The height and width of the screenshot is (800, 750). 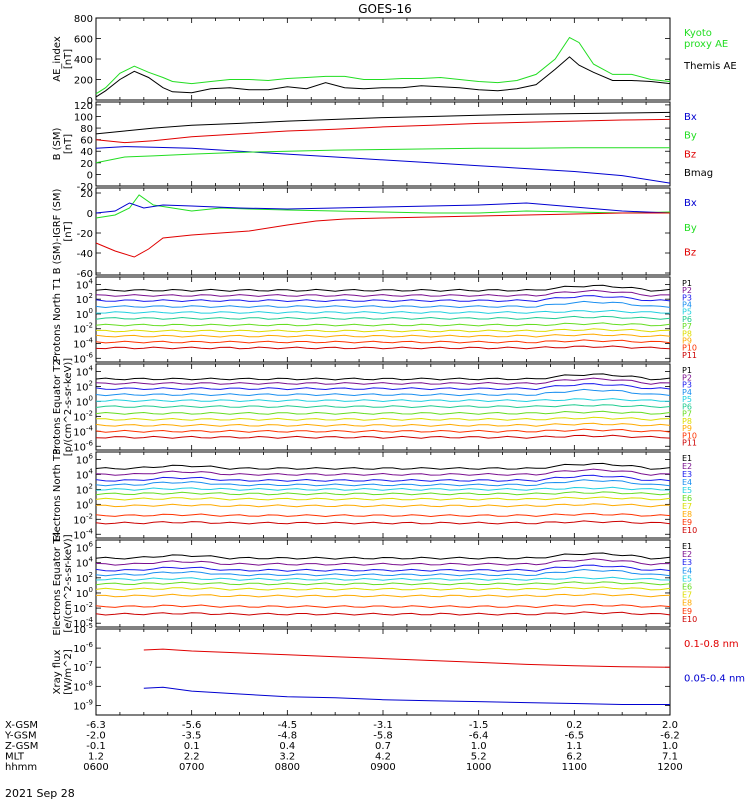 What do you see at coordinates (83, 40) in the screenshot?
I see `y-tick-label: 600` at bounding box center [83, 40].